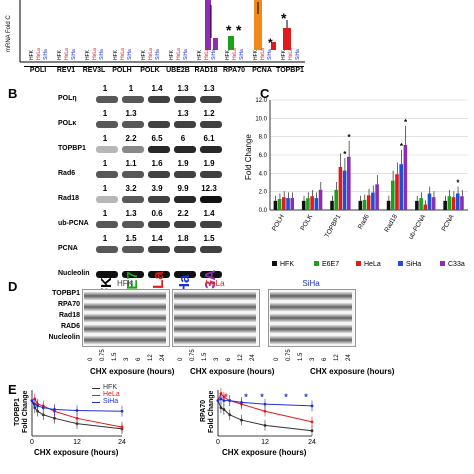  Describe the element at coordinates (157, 88) in the screenshot. I see `band-quant-value: 1.4` at that location.